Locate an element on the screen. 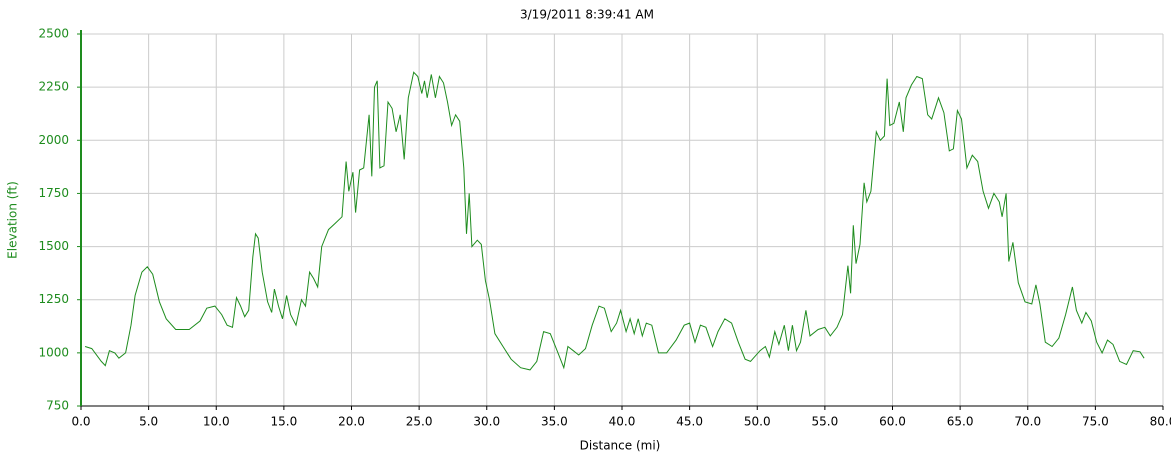  x-tick-label: 0.0 is located at coordinates (80, 422).